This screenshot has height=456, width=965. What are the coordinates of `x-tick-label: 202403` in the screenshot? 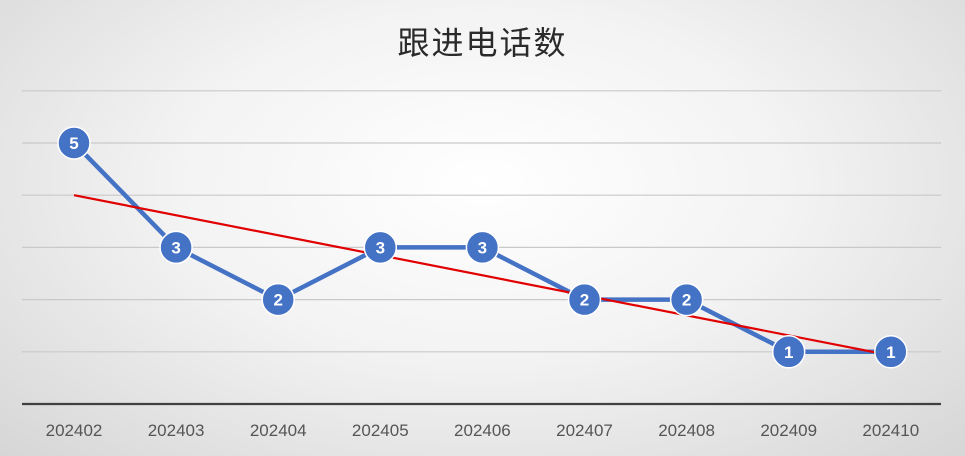 It's located at (176, 430).